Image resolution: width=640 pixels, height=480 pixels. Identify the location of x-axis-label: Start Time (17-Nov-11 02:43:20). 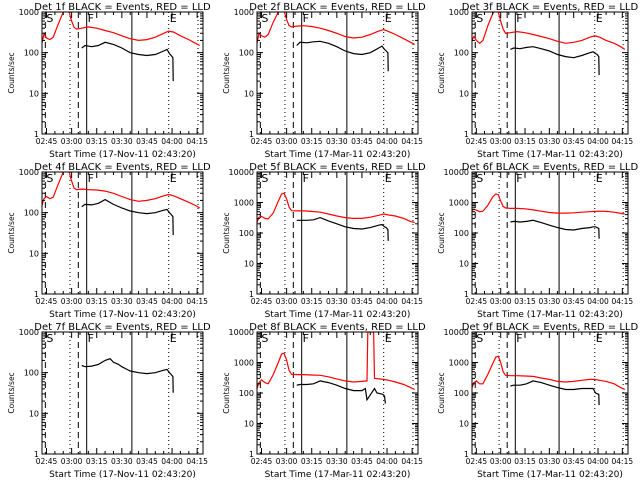
(122, 155).